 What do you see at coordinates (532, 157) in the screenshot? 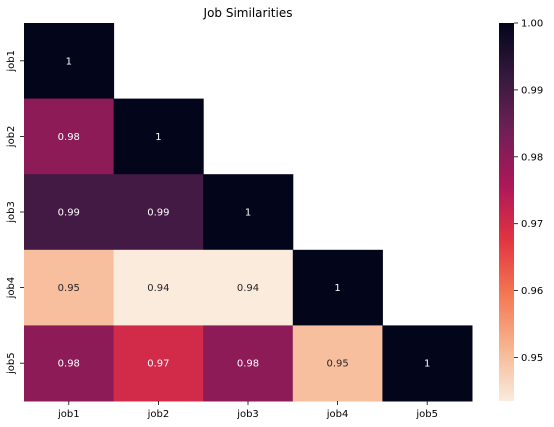
I see `colorbar-tick-label: 0.98` at bounding box center [532, 157].